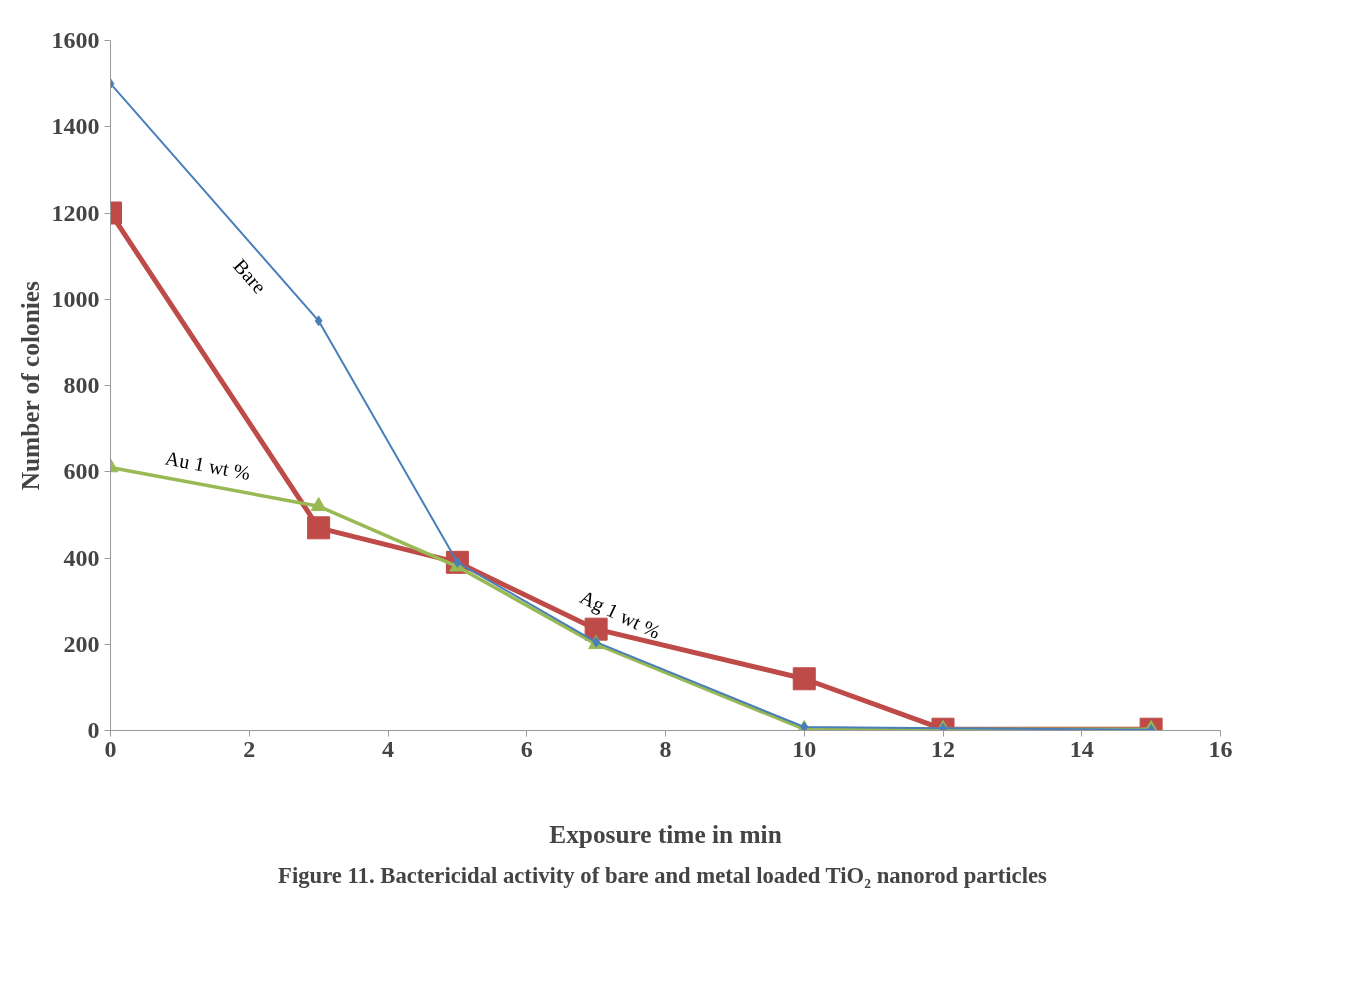 The height and width of the screenshot is (1004, 1349). Describe the element at coordinates (208, 465) in the screenshot. I see `text: Au 1 wt %` at that location.